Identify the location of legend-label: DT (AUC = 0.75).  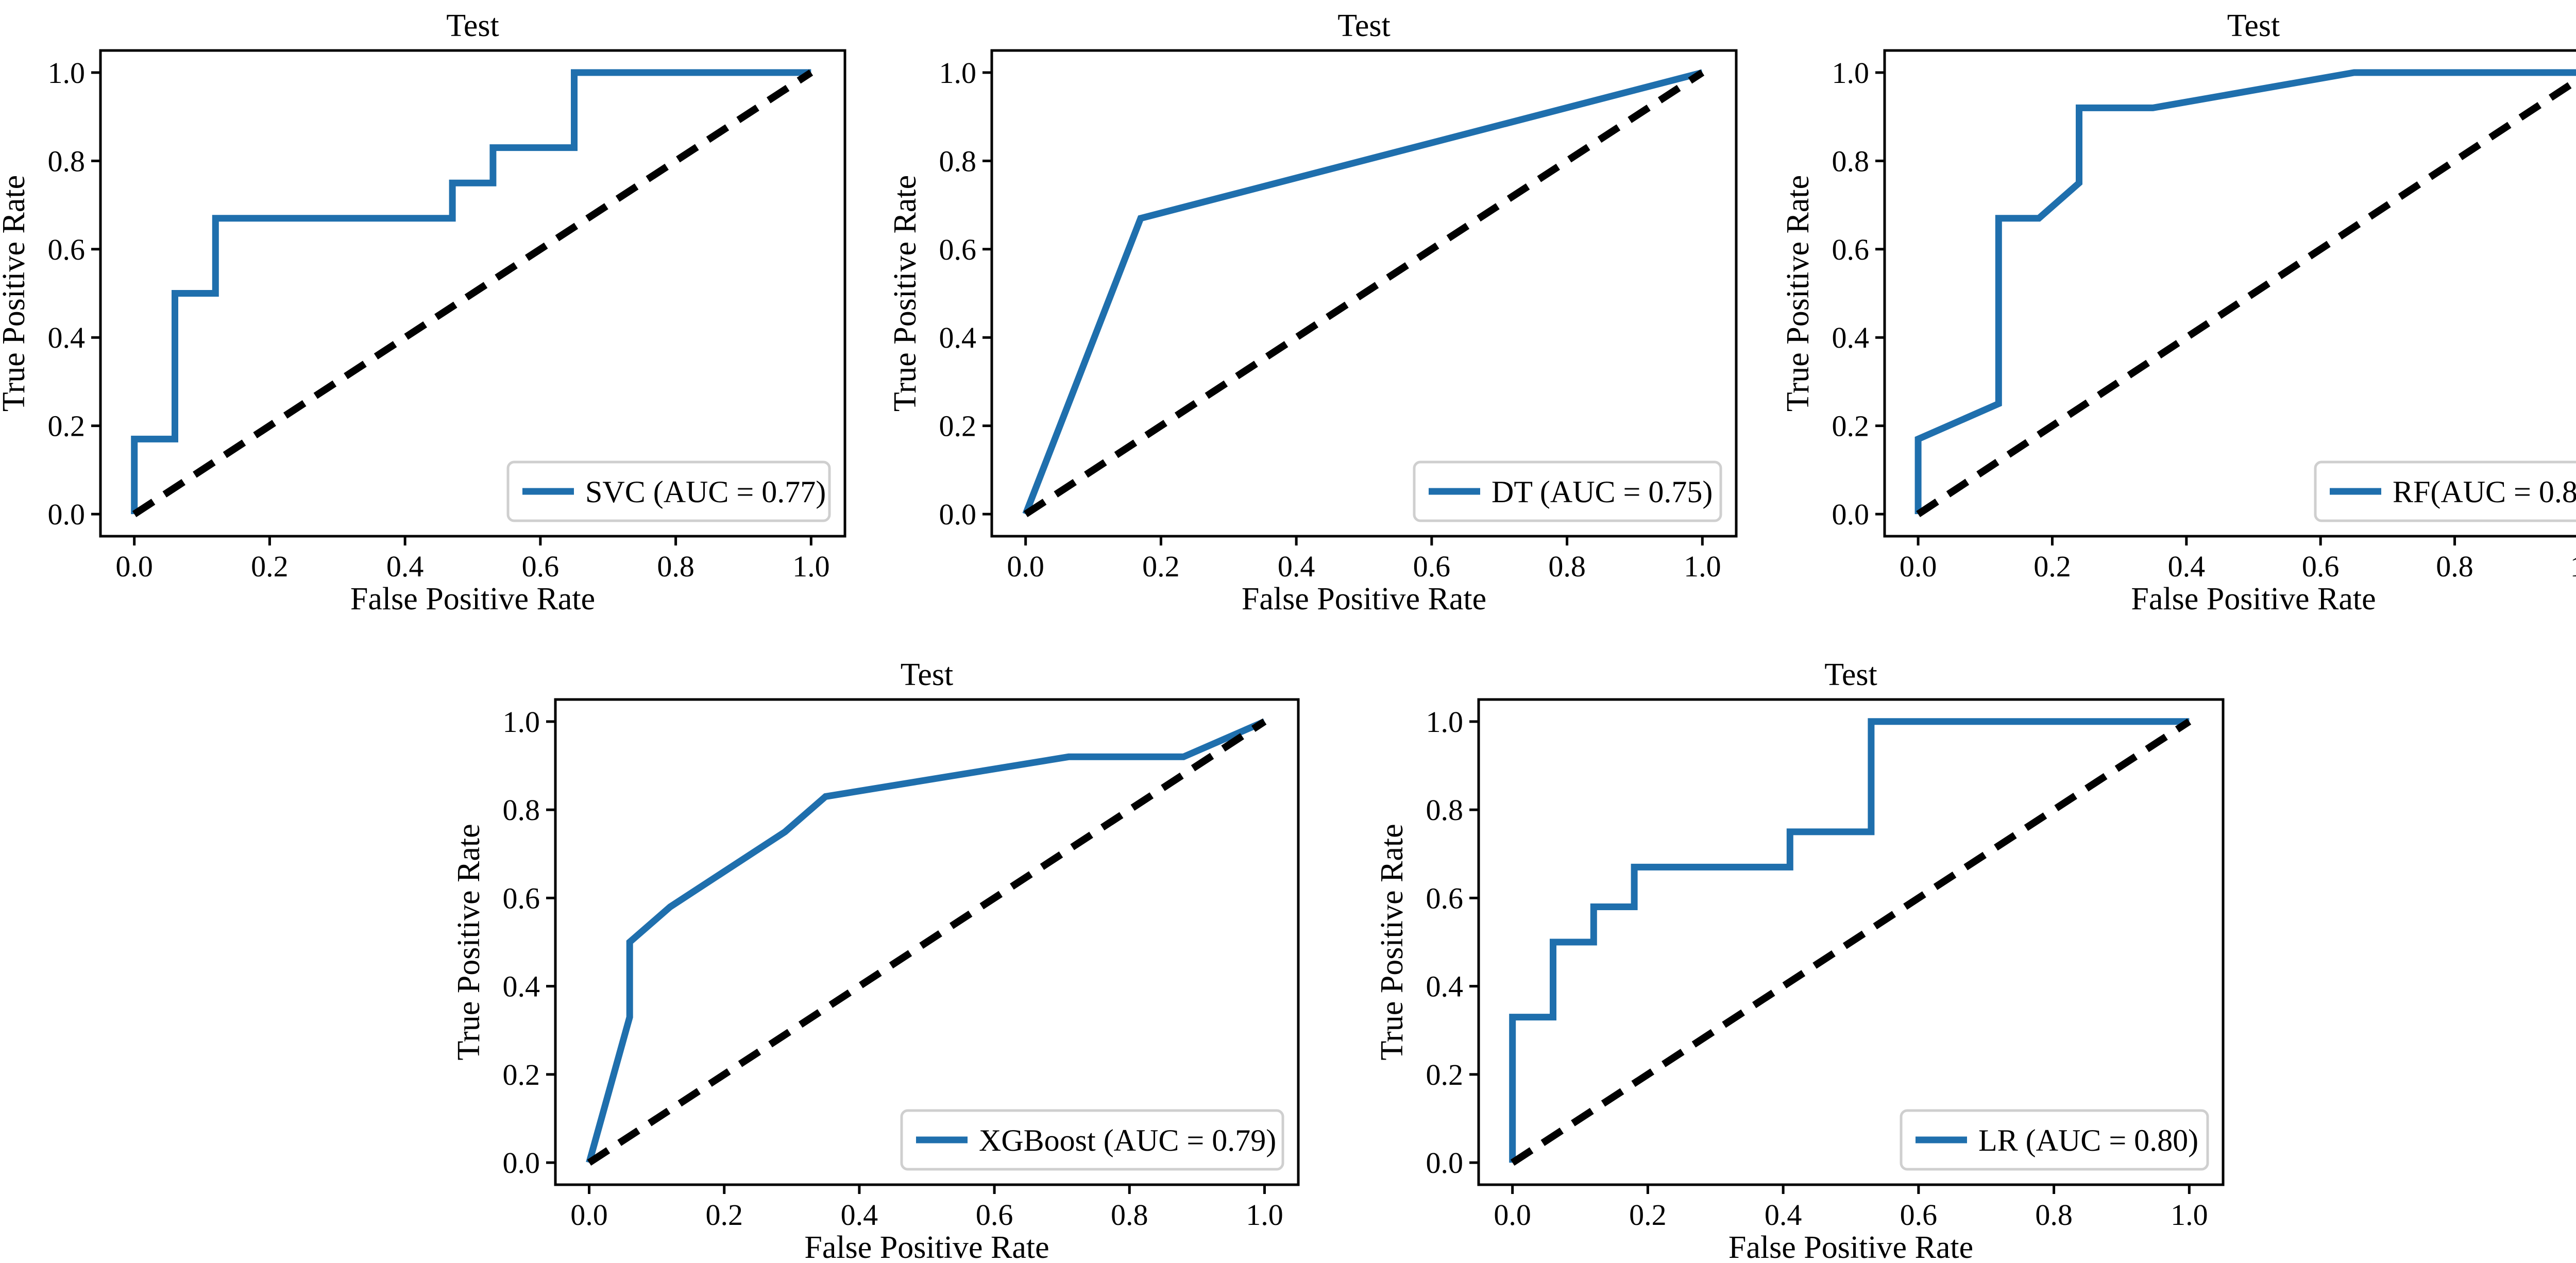
(1602, 492).